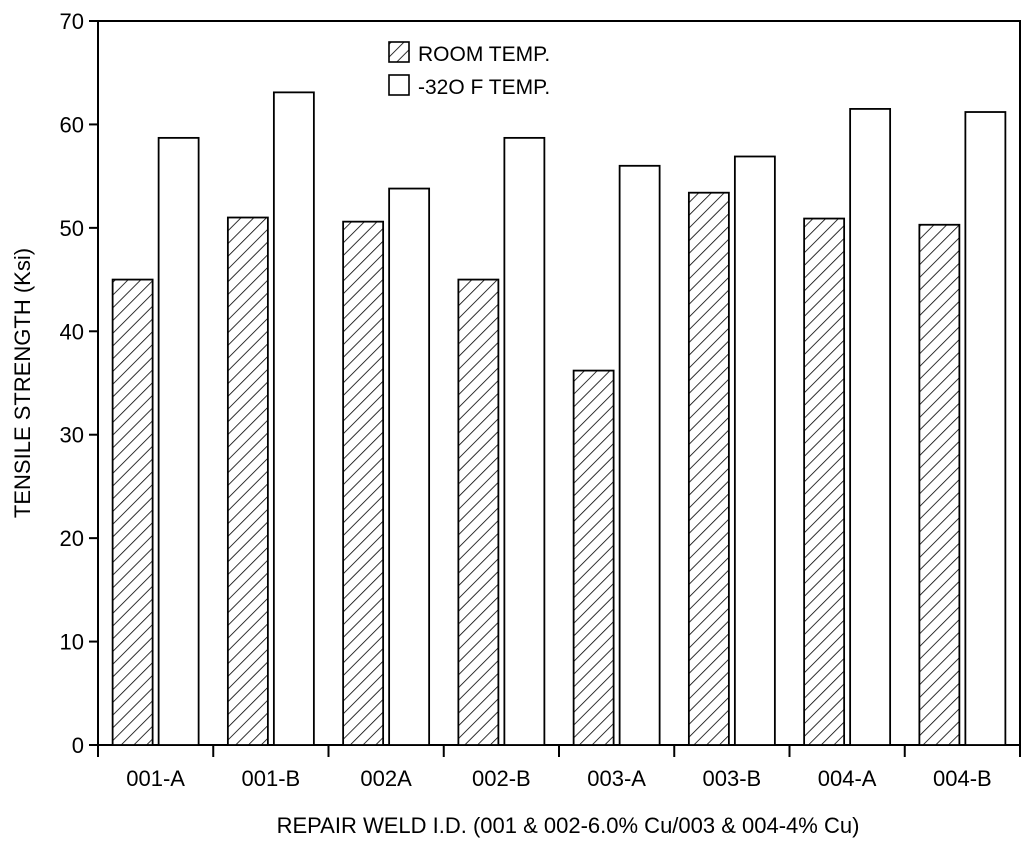 The image size is (1035, 844). Describe the element at coordinates (399, 52) in the screenshot. I see `legend-swatch-room-temp` at that location.